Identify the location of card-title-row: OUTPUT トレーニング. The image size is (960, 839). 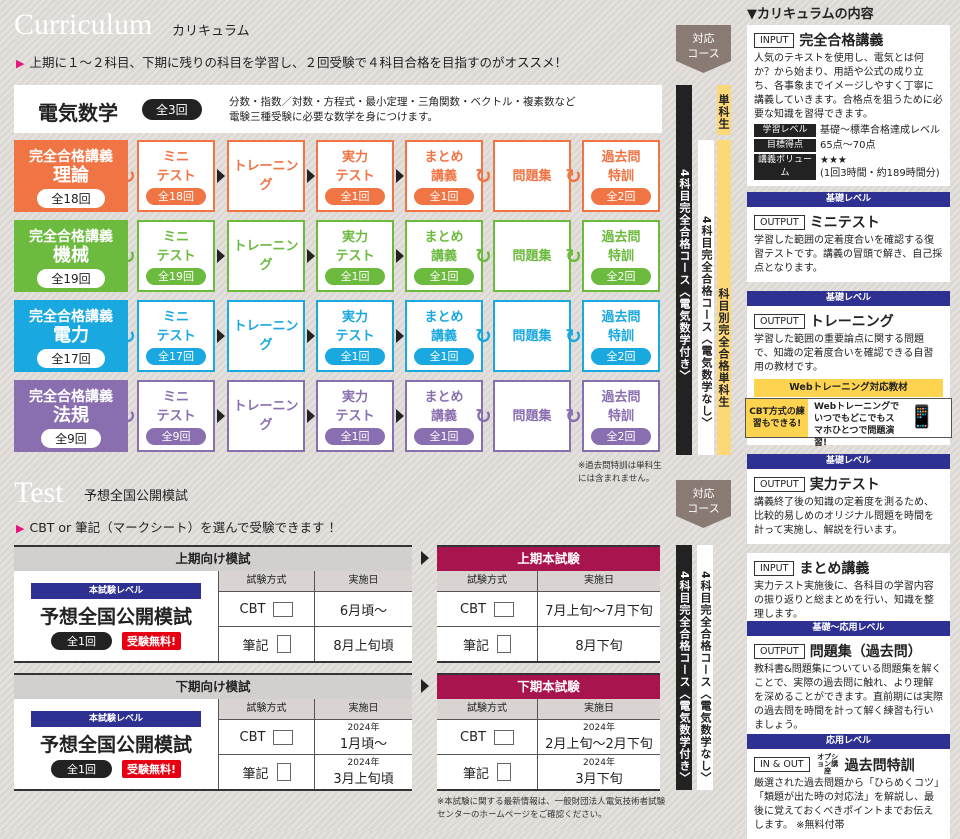
(848, 321).